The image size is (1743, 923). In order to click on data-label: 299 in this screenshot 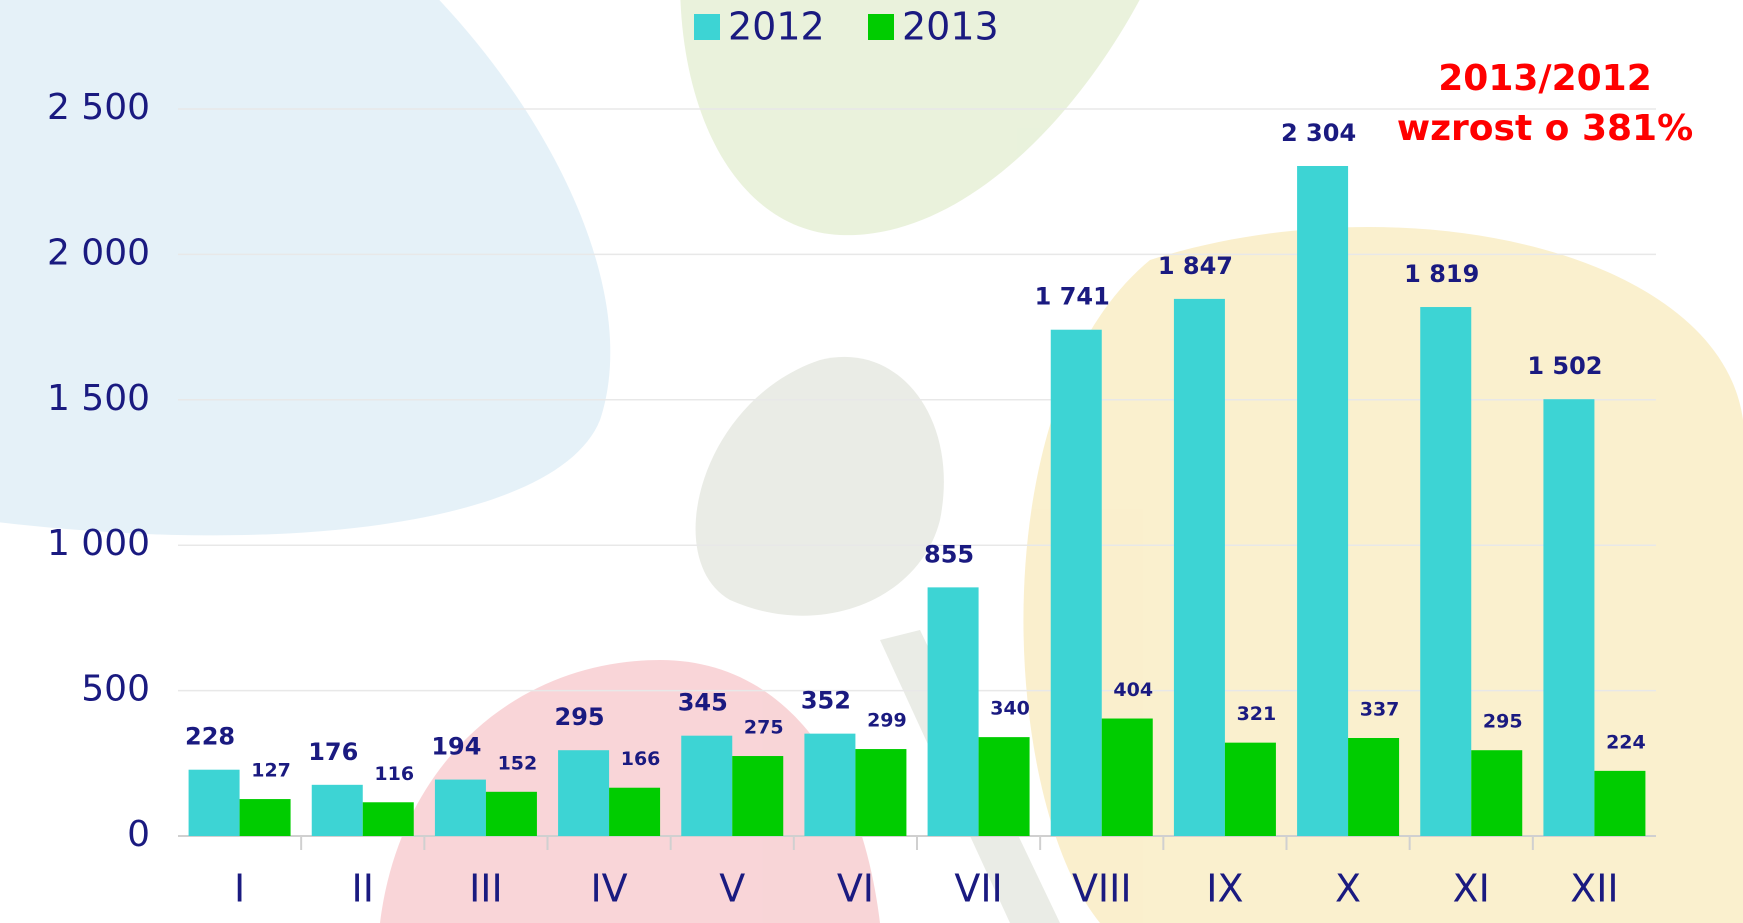, I will do `click(887, 721)`.